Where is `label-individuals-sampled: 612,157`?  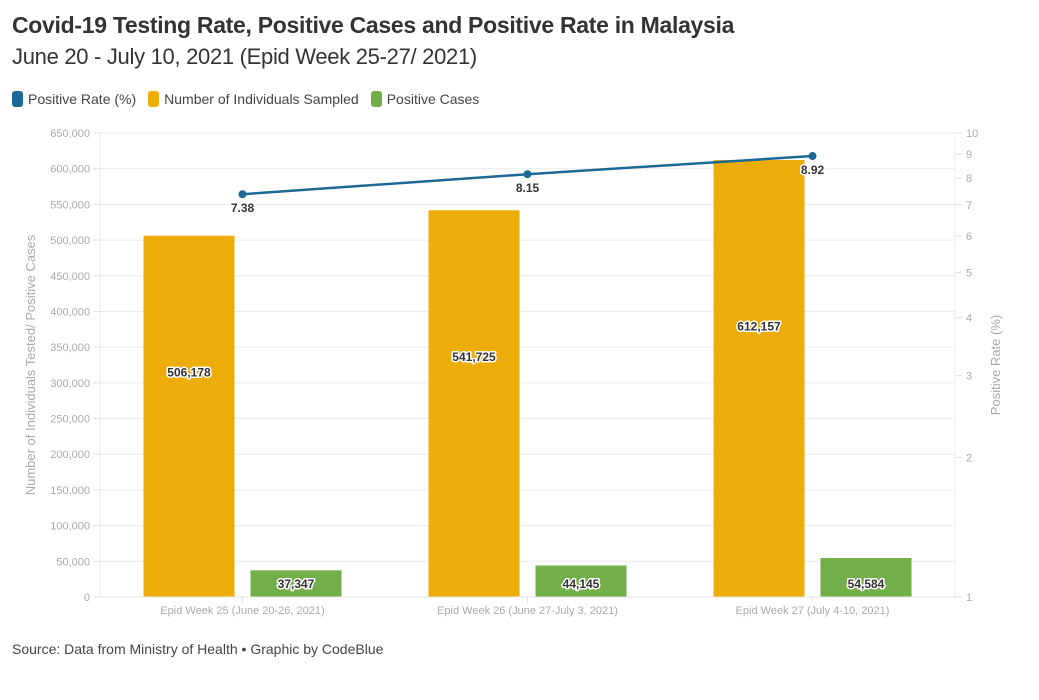
label-individuals-sampled: 612,157 is located at coordinates (759, 326).